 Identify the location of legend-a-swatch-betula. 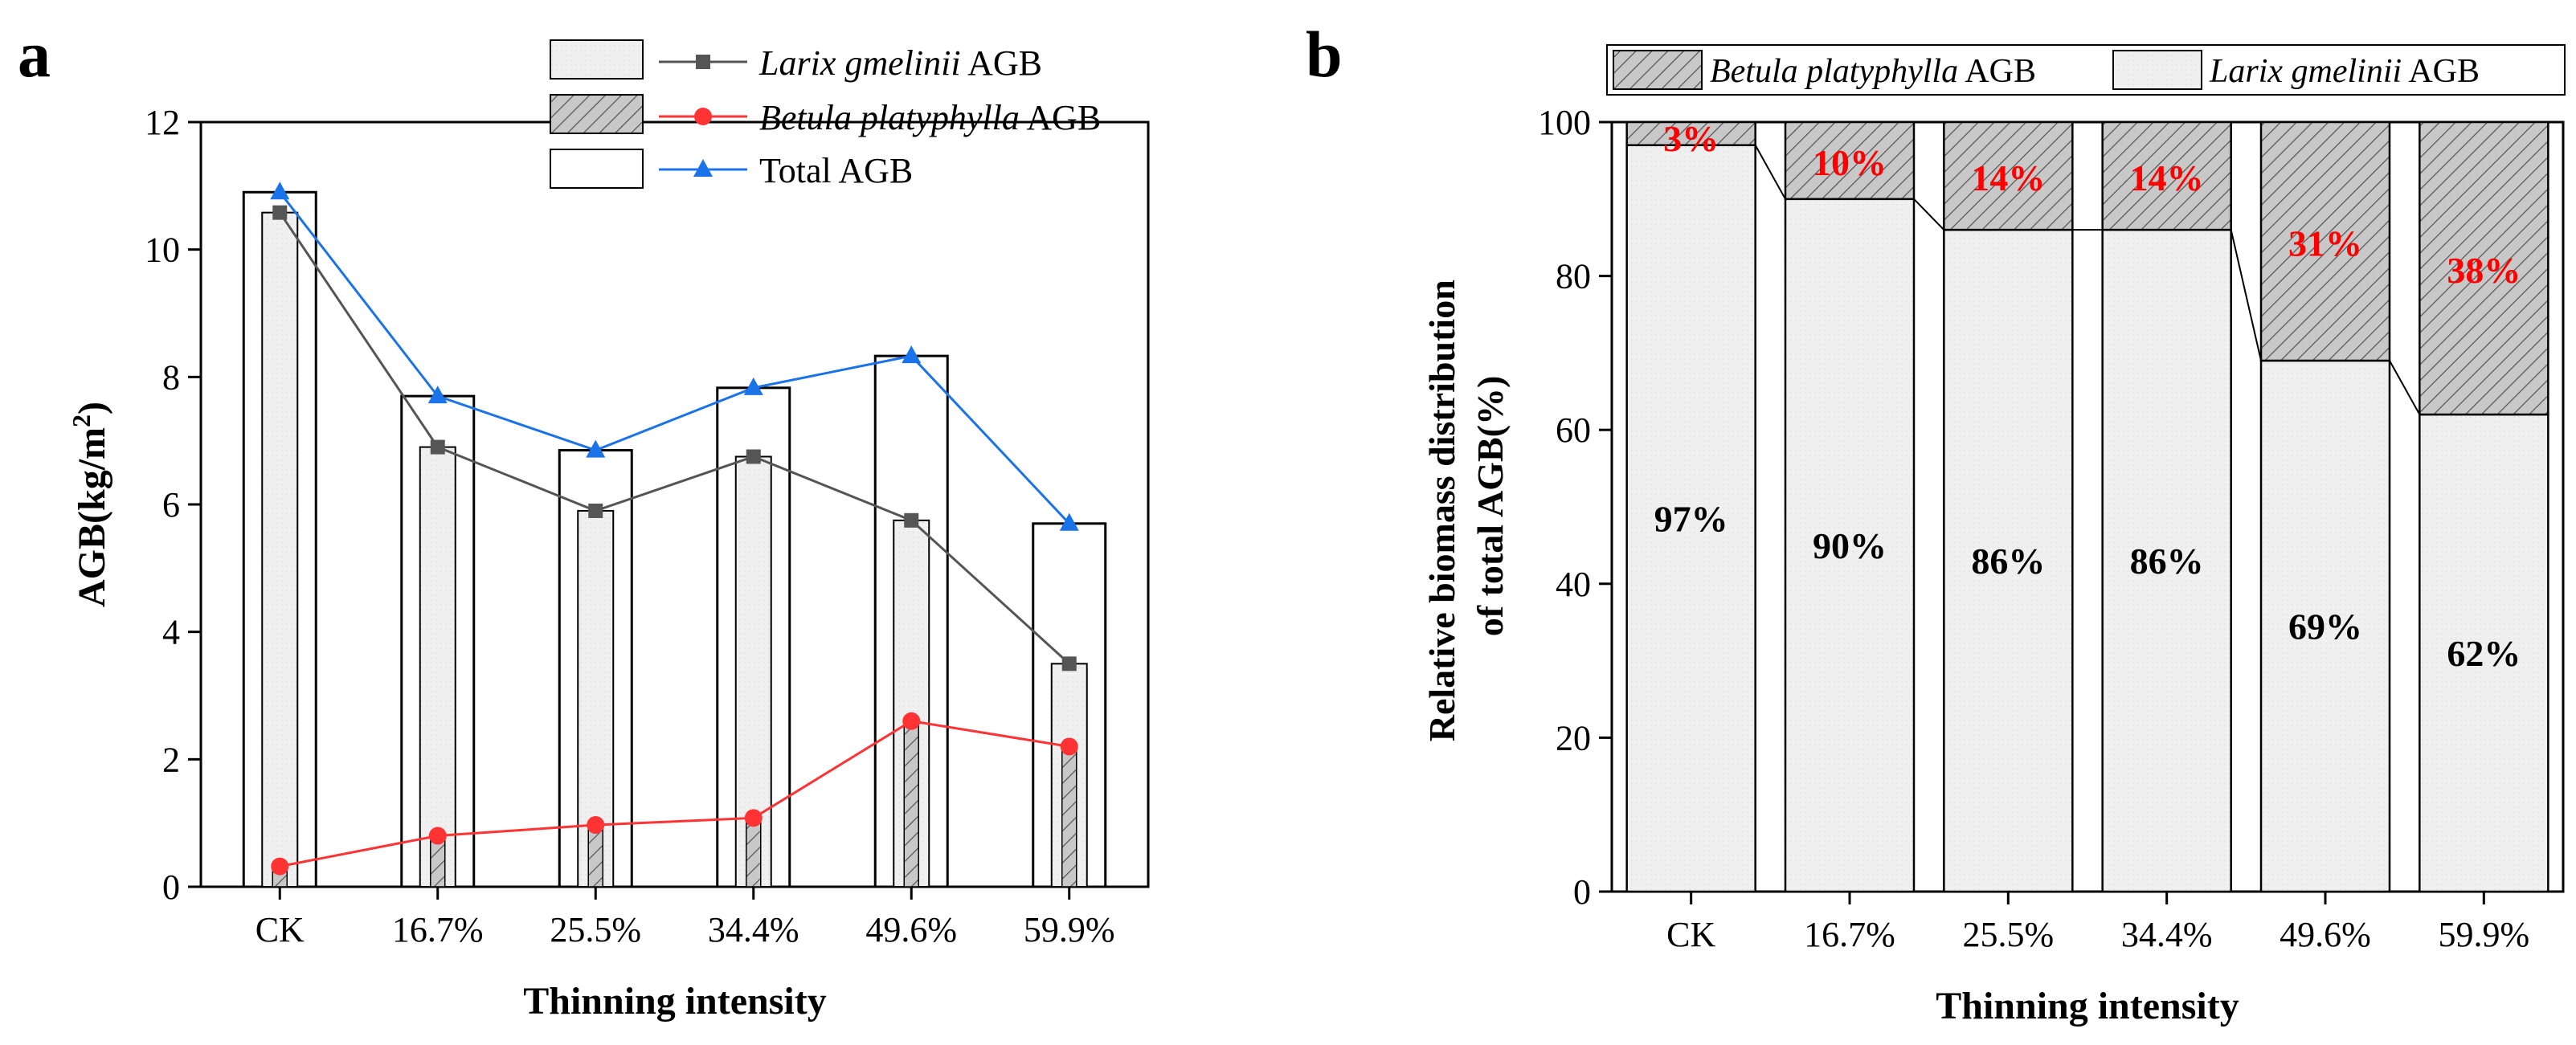
(597, 114).